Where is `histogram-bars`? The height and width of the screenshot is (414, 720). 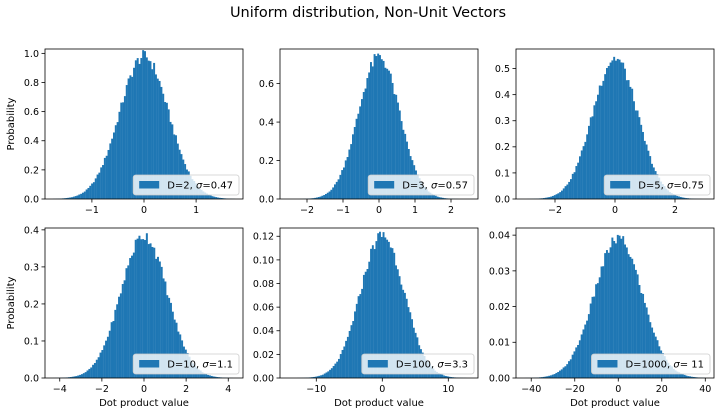 histogram-bars is located at coordinates (144, 125).